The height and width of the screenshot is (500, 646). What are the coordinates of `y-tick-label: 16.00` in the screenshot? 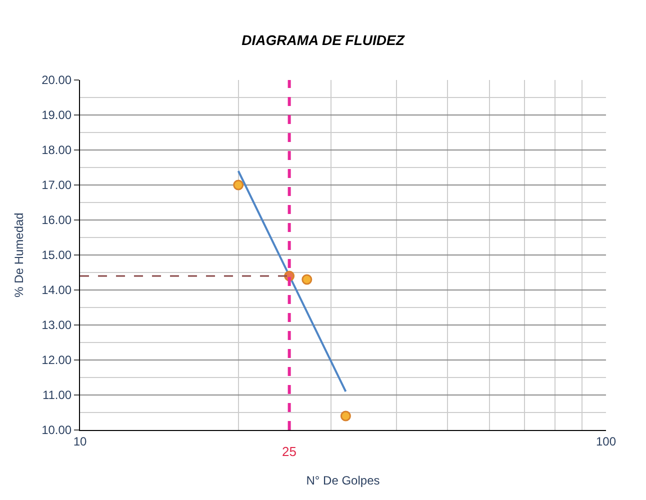 It's located at (57, 220).